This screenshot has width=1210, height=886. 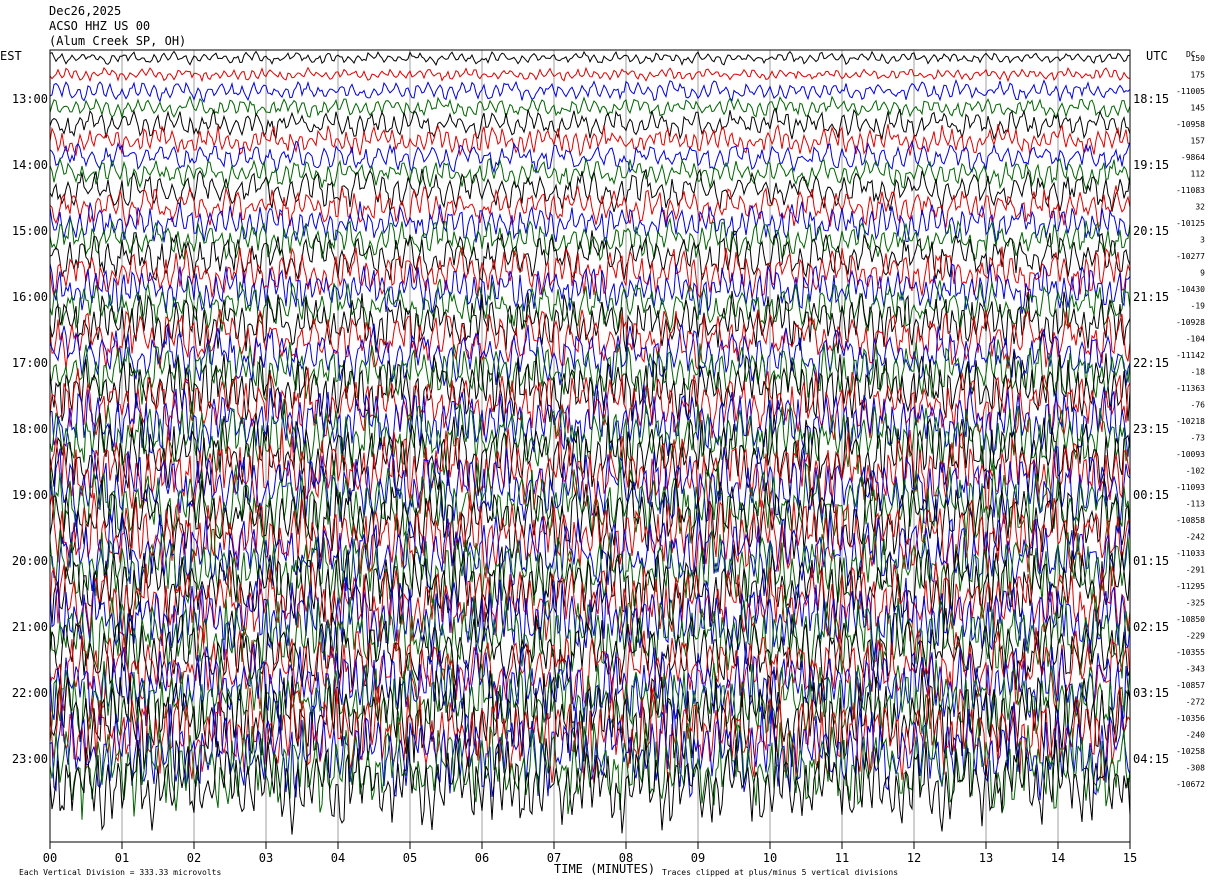 What do you see at coordinates (1190, 322) in the screenshot?
I see `dc-offset-label: -10928` at bounding box center [1190, 322].